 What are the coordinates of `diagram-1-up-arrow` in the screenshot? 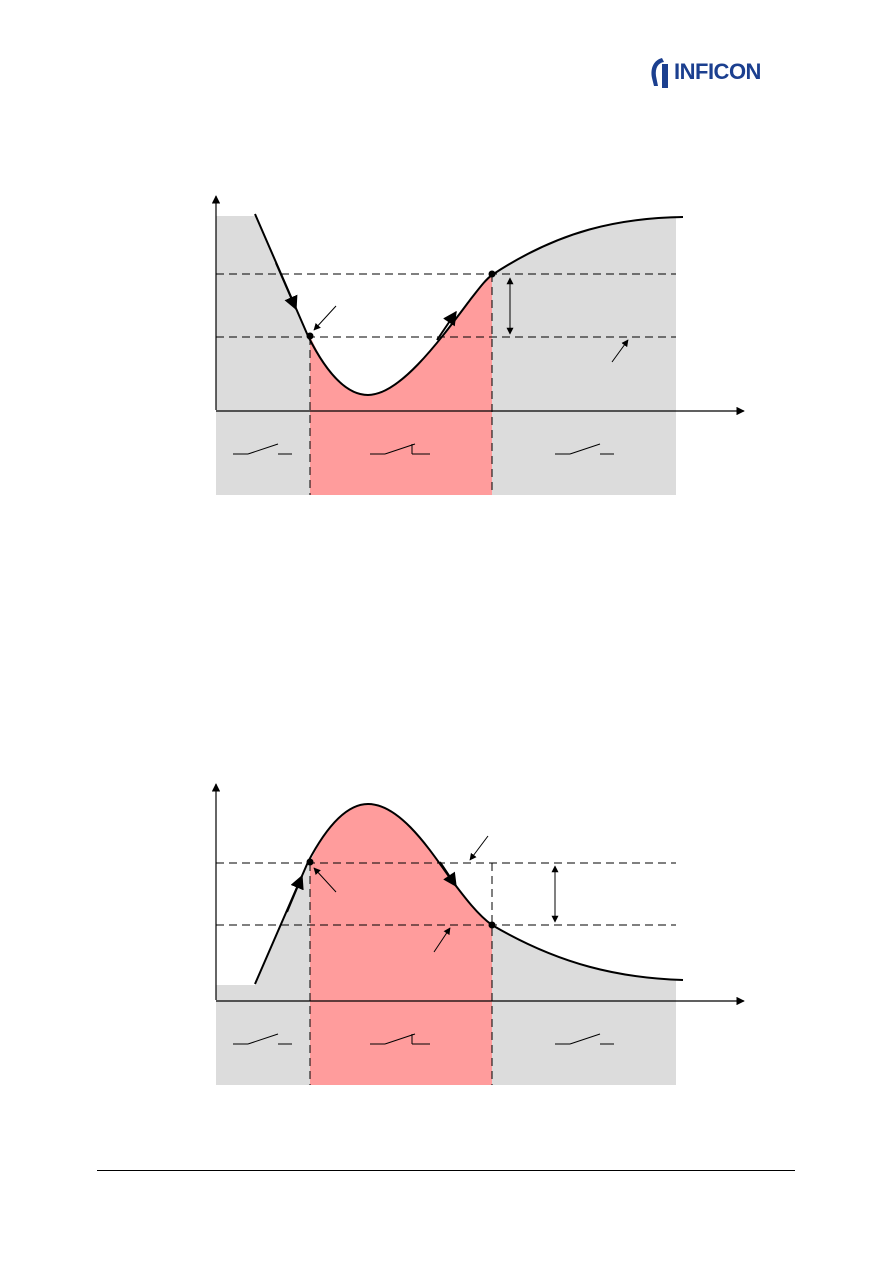 It's located at (446, 325).